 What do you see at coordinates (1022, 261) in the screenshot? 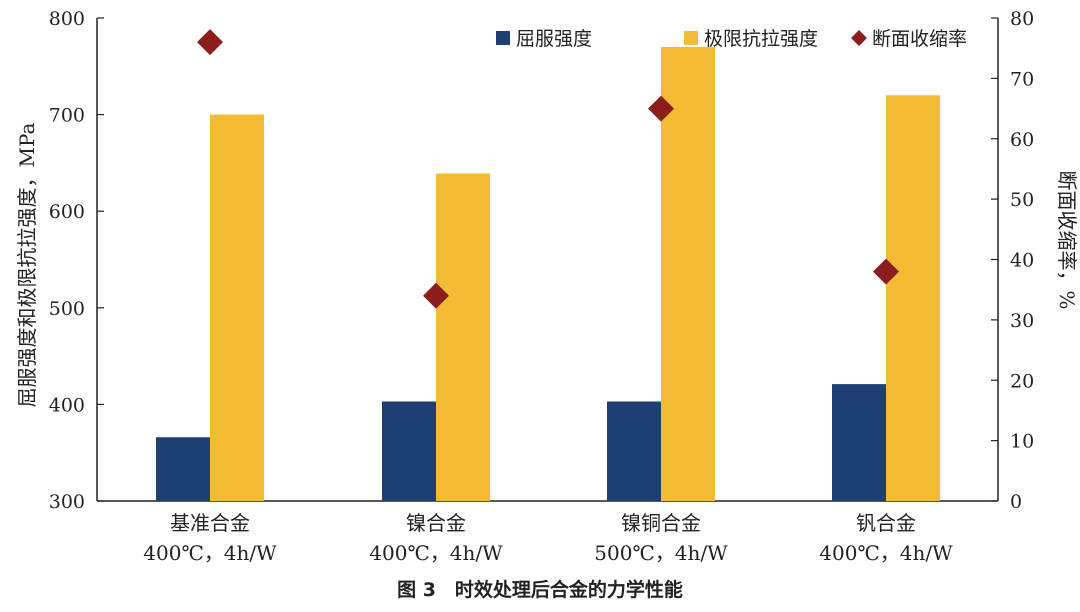
I see `right-tick-label: 40` at bounding box center [1022, 261].